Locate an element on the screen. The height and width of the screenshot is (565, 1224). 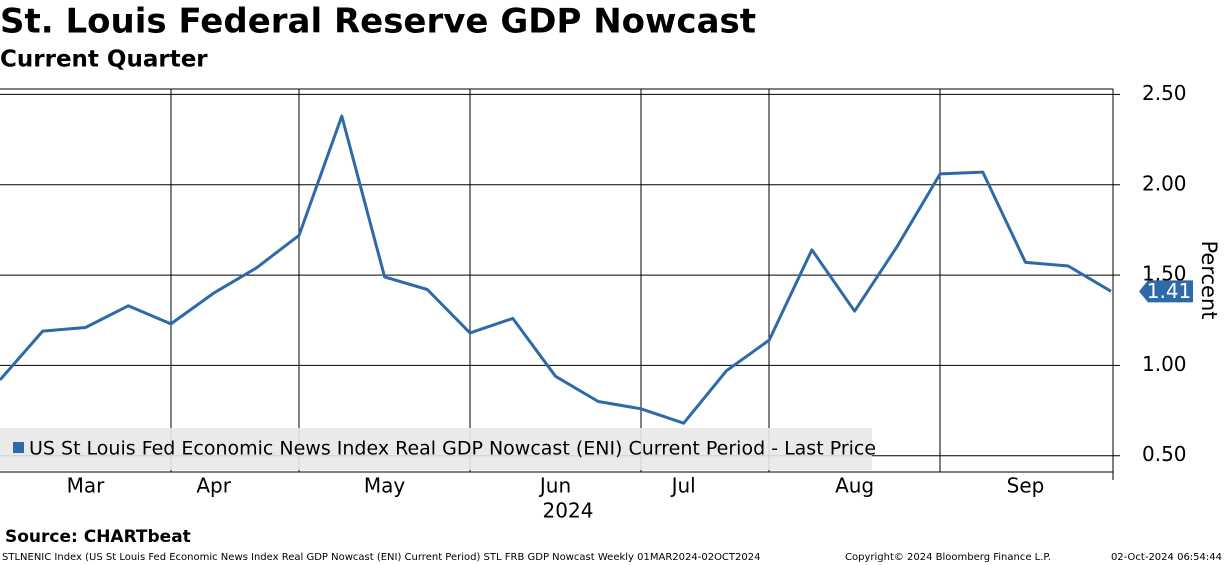
x-tick-label: May is located at coordinates (385, 486).